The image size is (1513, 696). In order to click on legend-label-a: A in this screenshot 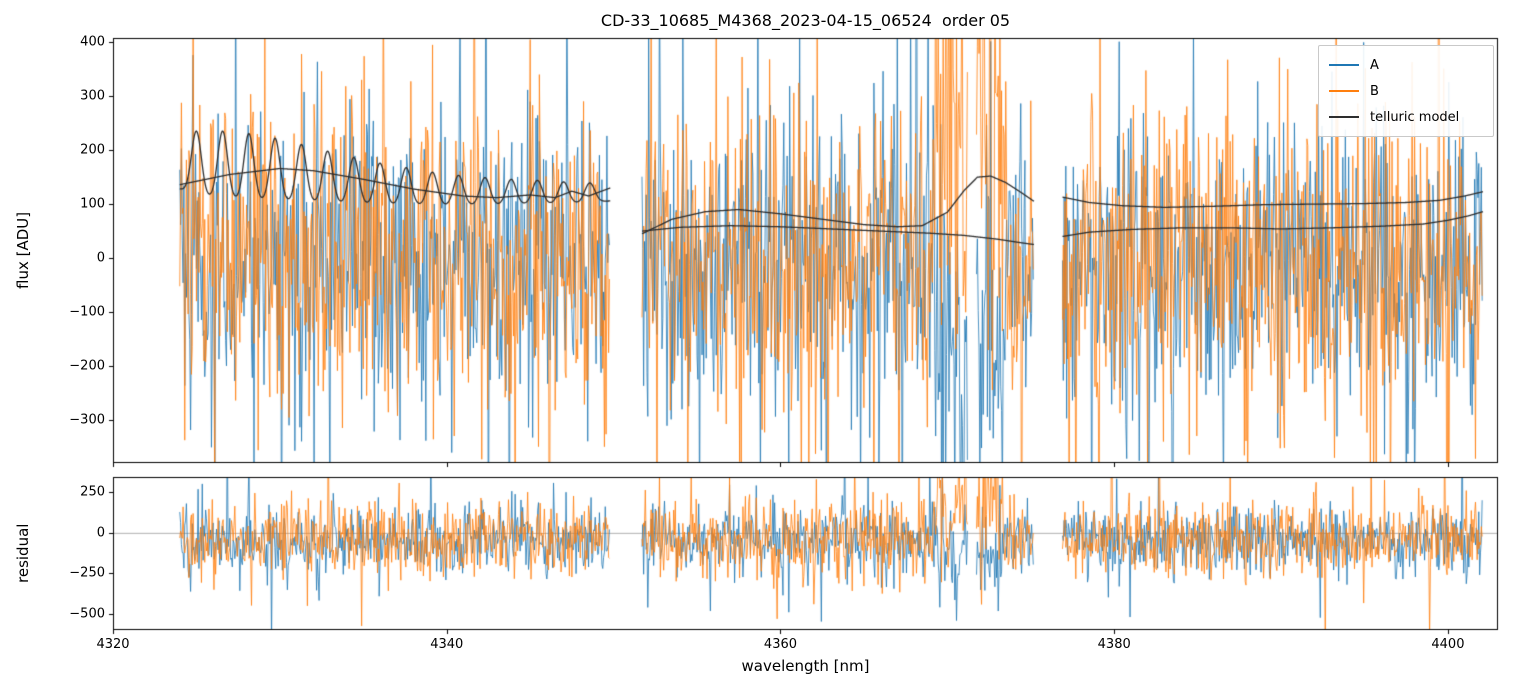, I will do `click(1374, 65)`.